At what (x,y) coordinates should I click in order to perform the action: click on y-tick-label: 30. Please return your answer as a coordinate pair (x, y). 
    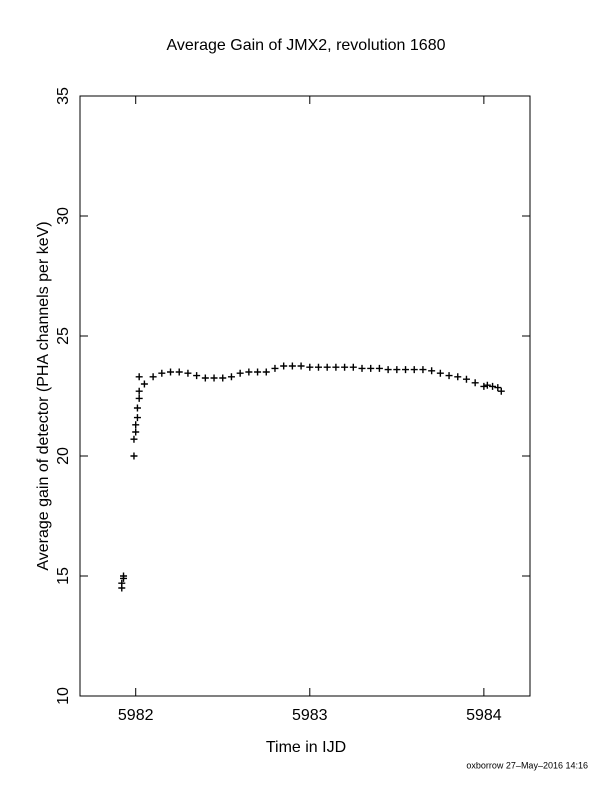
    Looking at the image, I should click on (63, 216).